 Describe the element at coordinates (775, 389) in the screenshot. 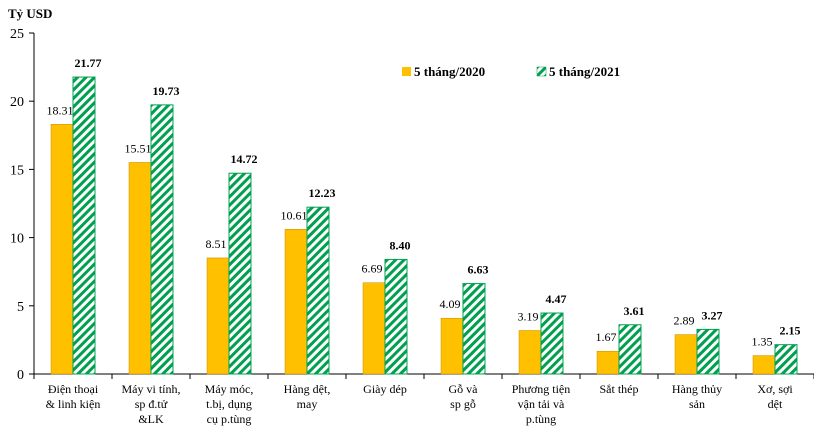

I see `x-tick-label: Xơ, sợi` at that location.